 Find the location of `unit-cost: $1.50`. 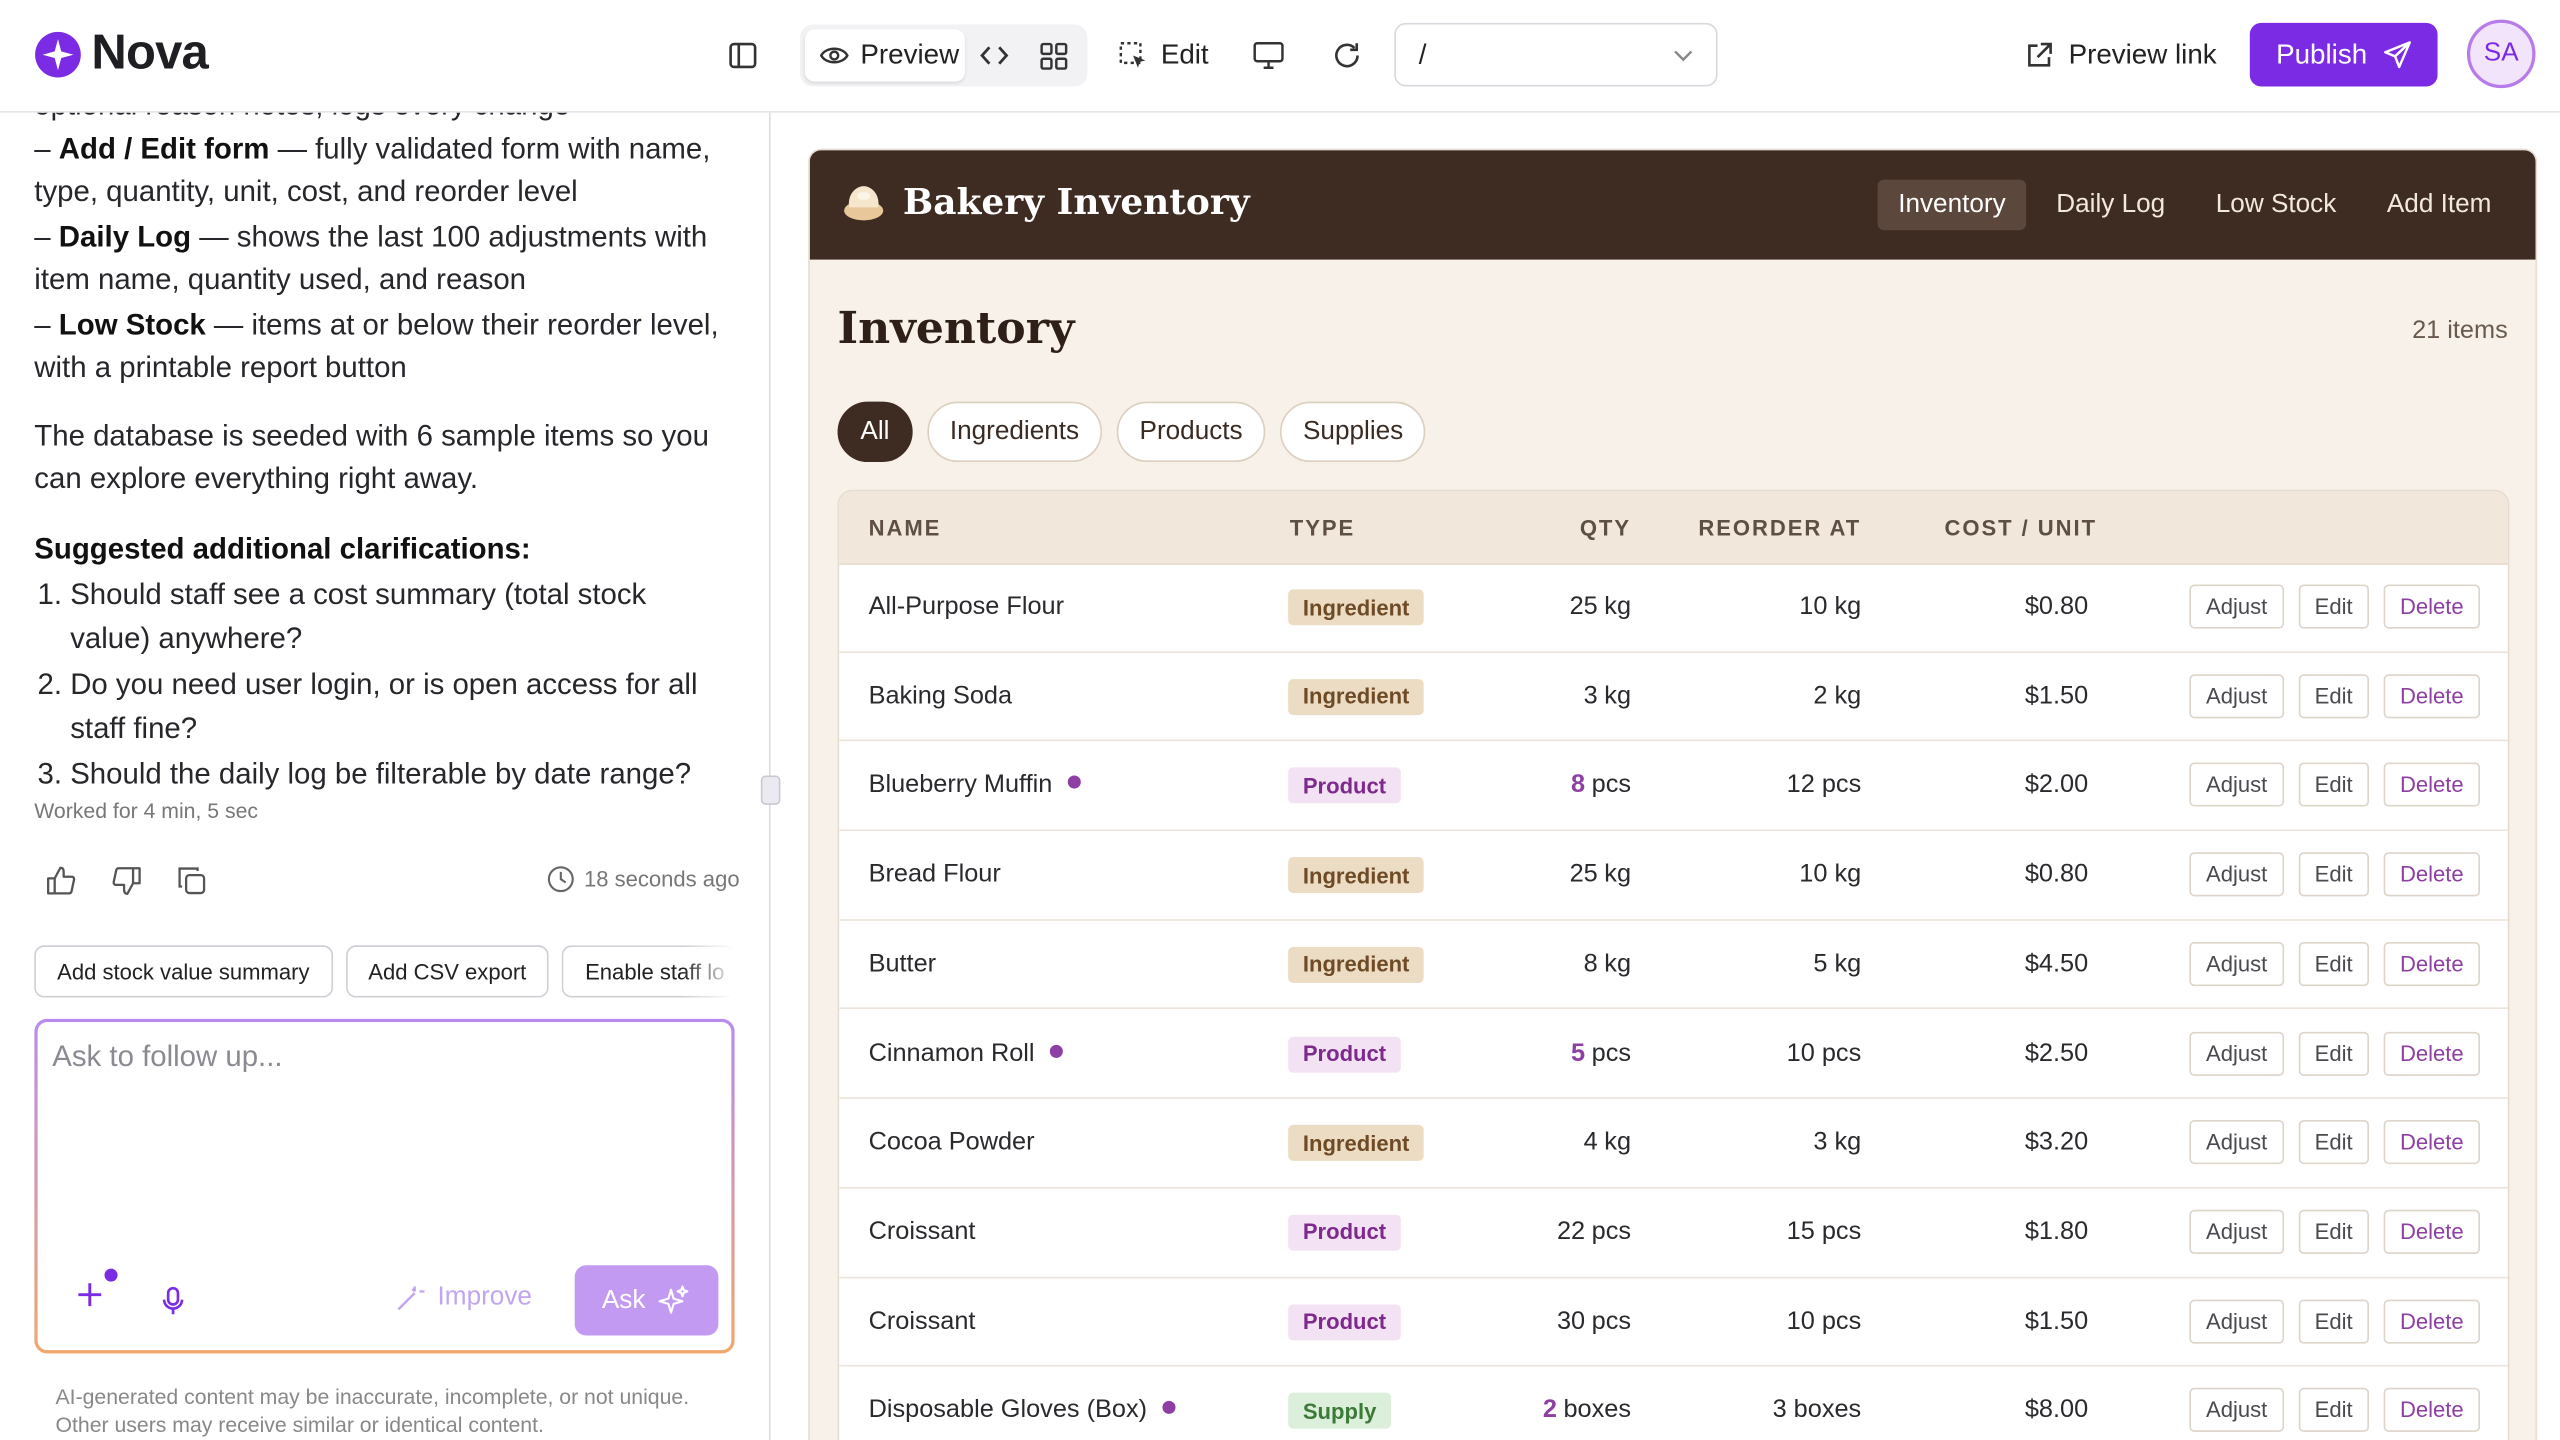

unit-cost: $1.50 is located at coordinates (2056, 1321).